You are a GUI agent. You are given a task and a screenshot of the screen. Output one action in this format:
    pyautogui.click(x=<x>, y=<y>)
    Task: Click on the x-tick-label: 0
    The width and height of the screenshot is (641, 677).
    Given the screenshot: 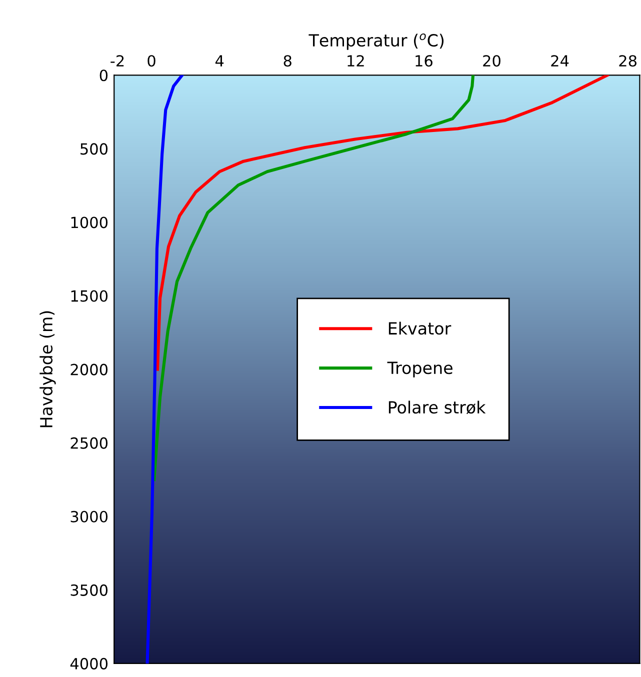 What is the action you would take?
    pyautogui.click(x=152, y=61)
    